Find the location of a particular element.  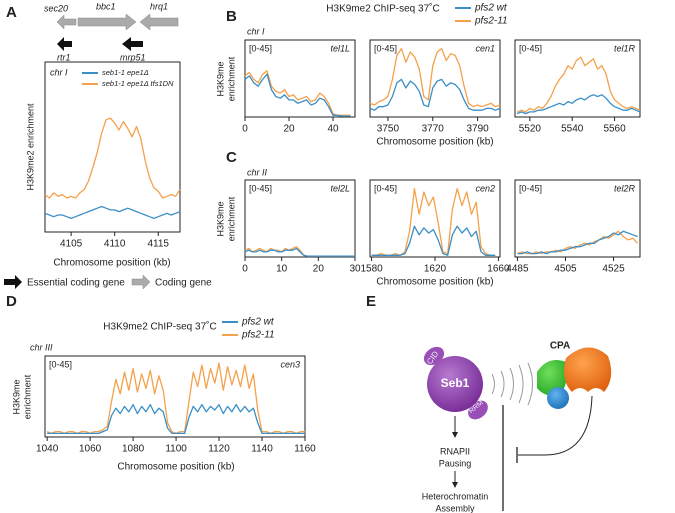

x-tick-label: 3770 is located at coordinates (433, 129).